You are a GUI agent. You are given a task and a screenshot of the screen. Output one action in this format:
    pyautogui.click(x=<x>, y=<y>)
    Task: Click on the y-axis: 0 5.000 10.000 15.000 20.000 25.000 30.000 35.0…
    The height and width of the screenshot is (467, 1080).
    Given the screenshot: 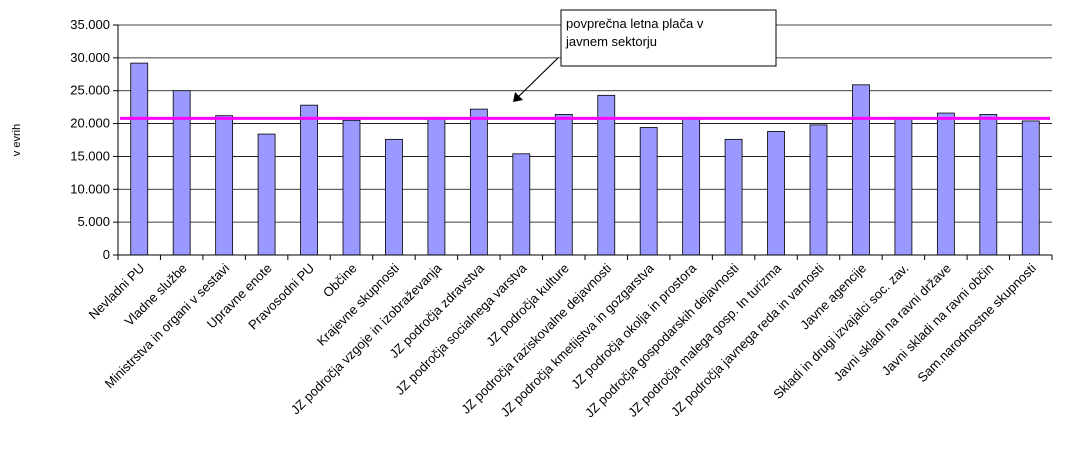 What is the action you would take?
    pyautogui.click(x=94, y=139)
    